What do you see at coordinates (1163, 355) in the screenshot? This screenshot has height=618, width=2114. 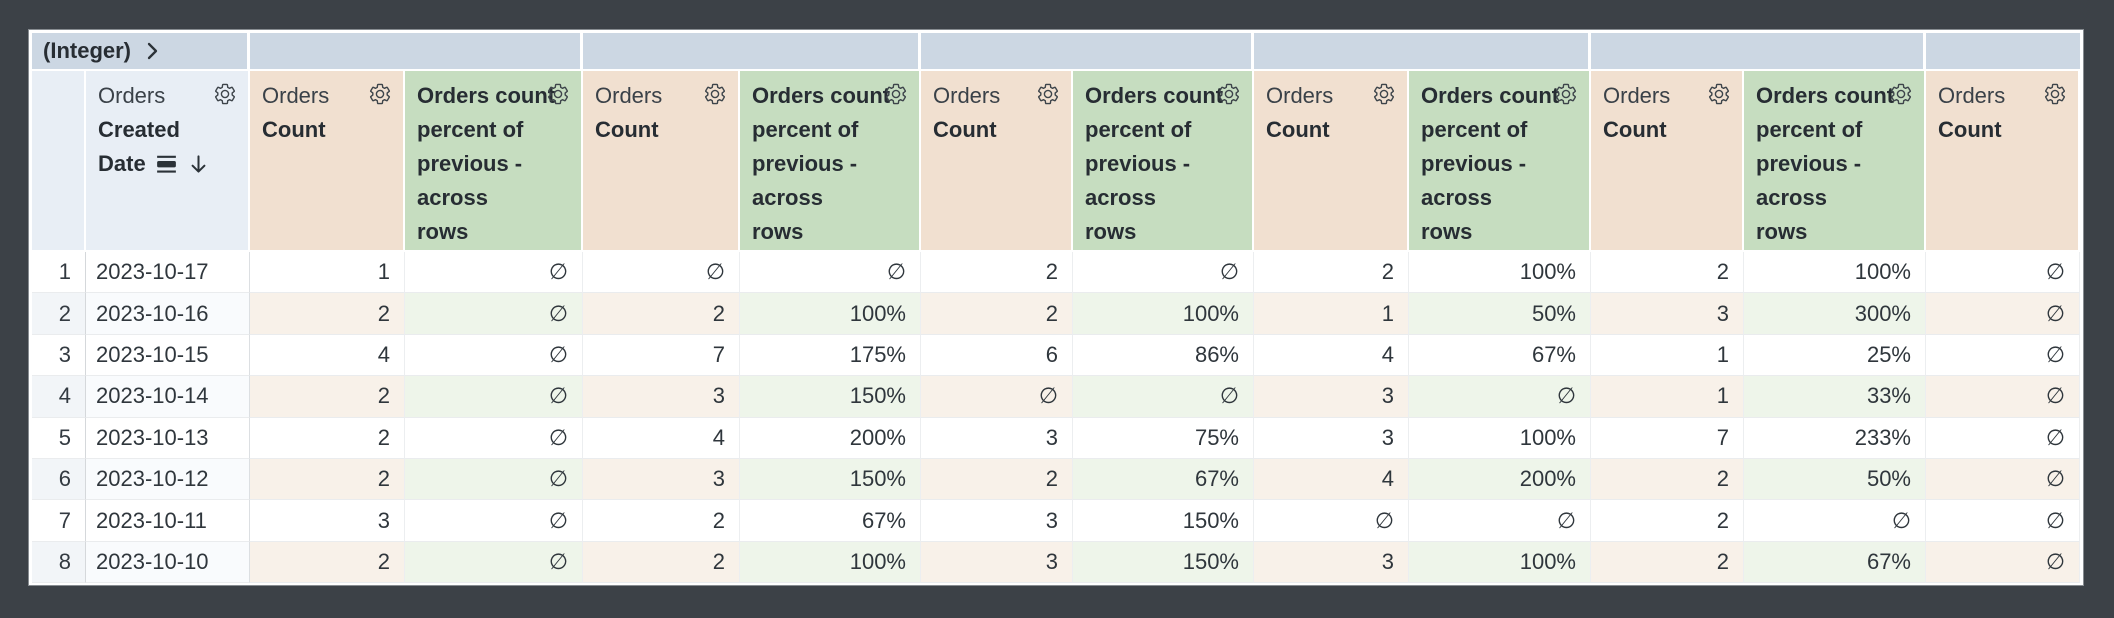 I see `percent-value-cell: 86%` at bounding box center [1163, 355].